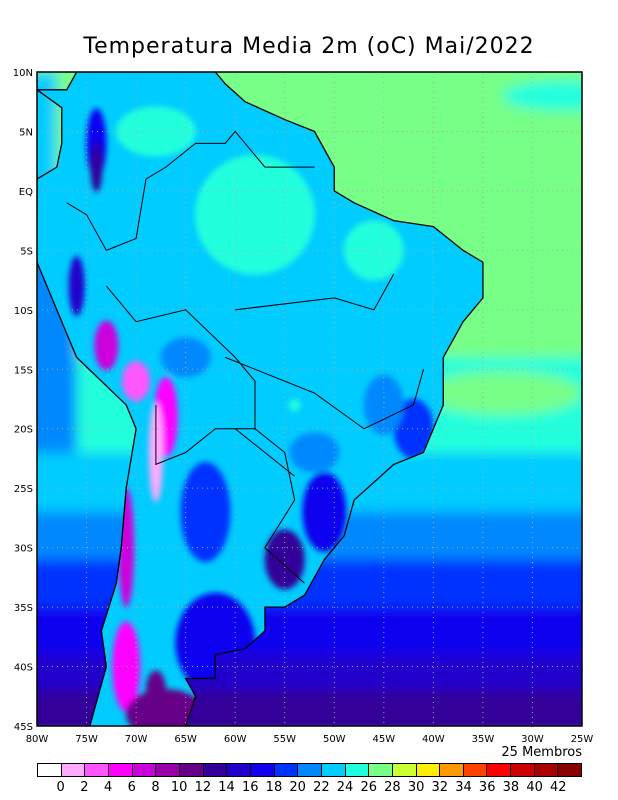 Image resolution: width=618 pixels, height=800 pixels. Describe the element at coordinates (26, 192) in the screenshot. I see `lat-label: EQ` at that location.